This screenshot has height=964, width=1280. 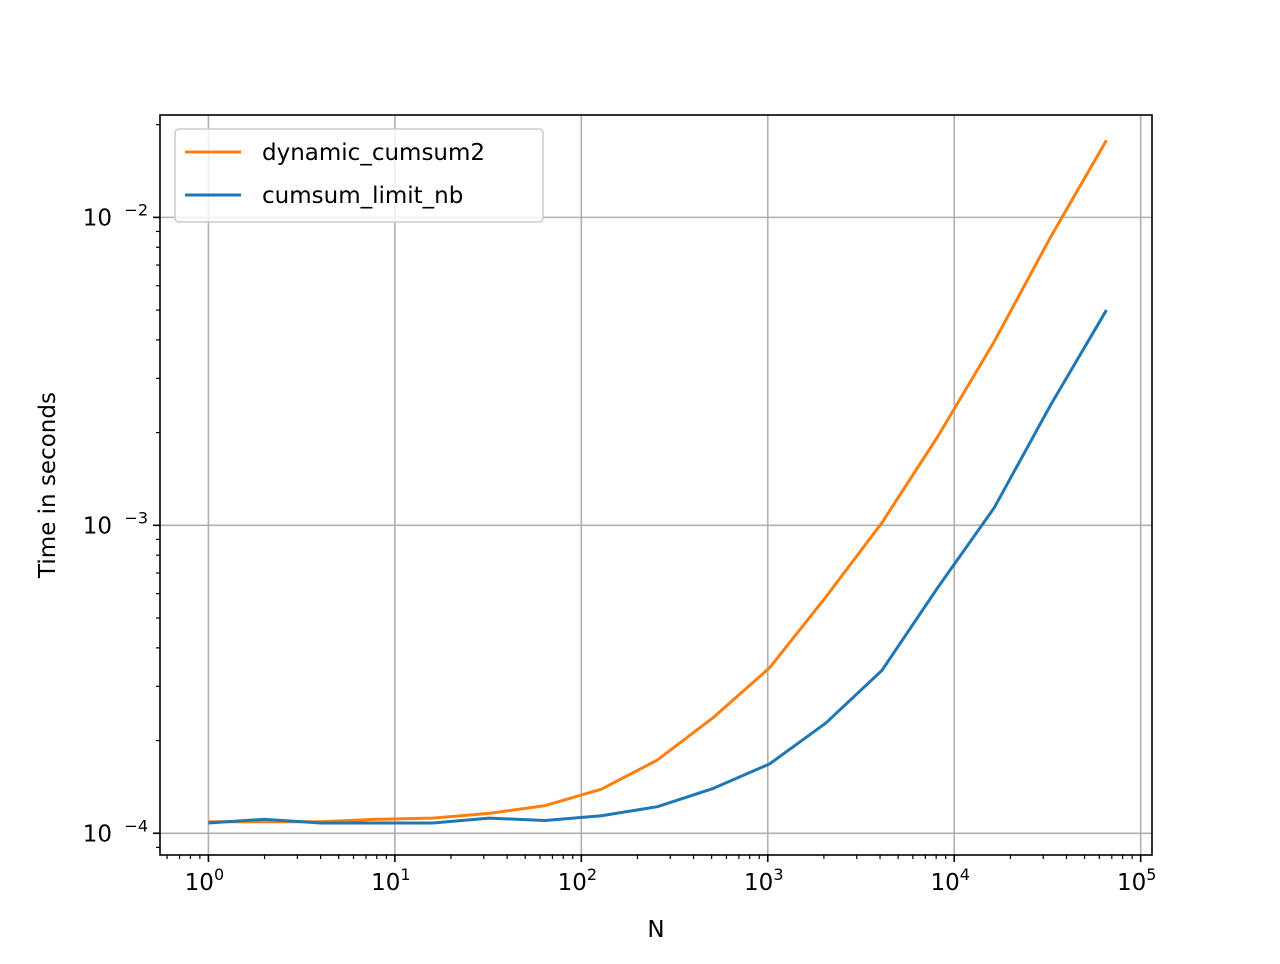 I want to click on y-axis-label: Time in seconds, so click(x=48, y=485).